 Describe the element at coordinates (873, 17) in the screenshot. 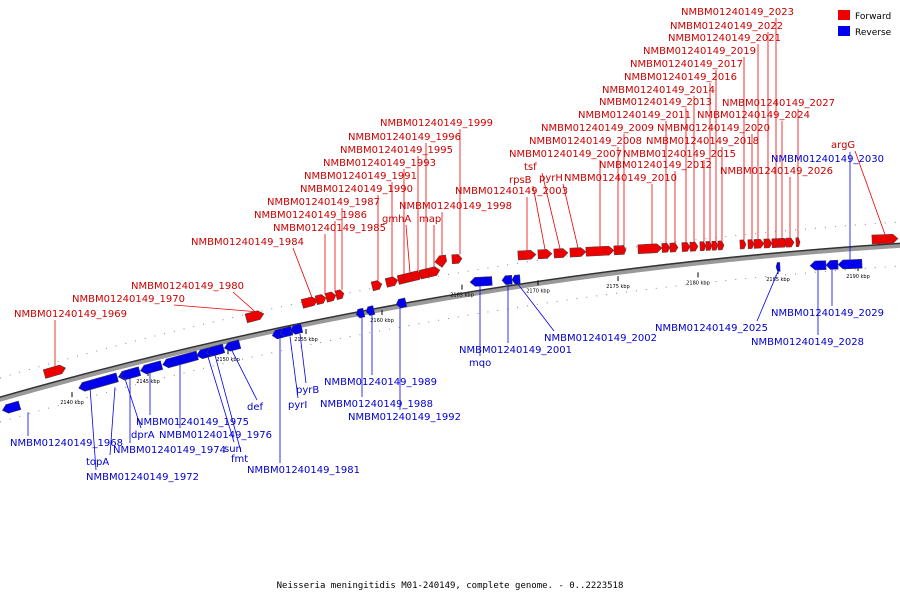

I see `legend-forward-label: Forward` at that location.